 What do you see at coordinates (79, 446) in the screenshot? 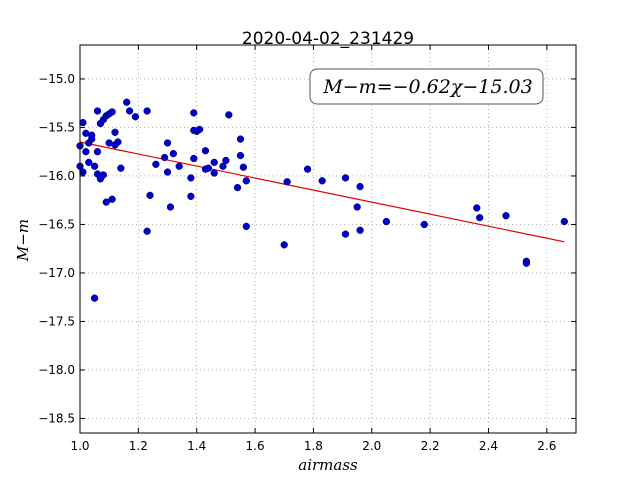
I see `x-tick-label: 1.0` at bounding box center [79, 446].